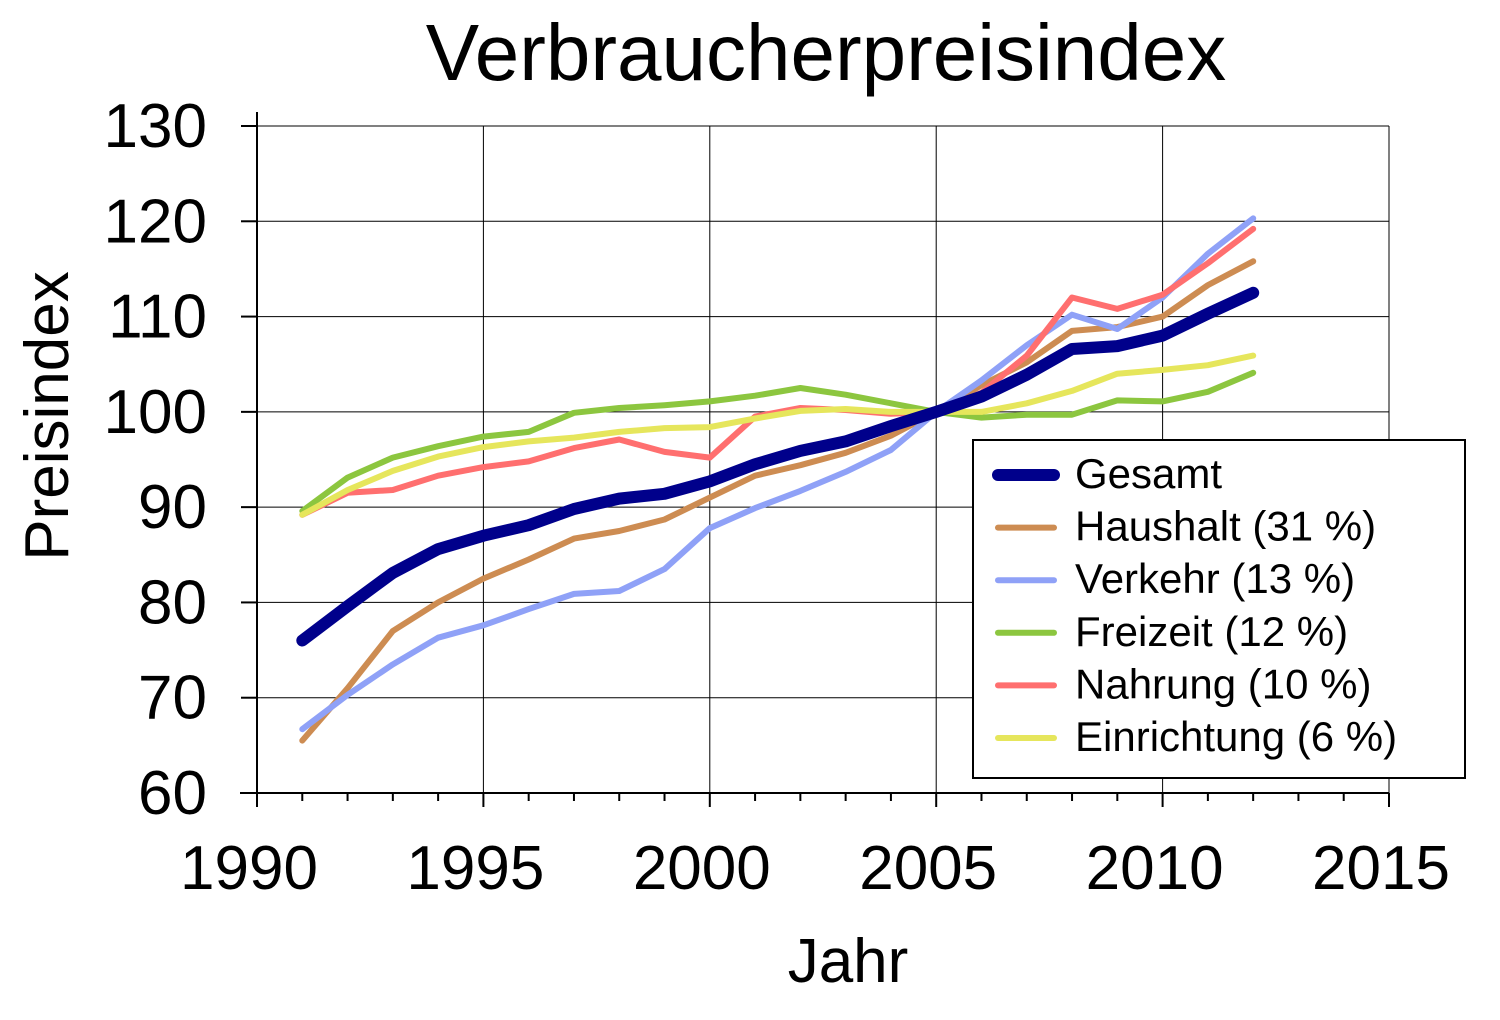 The width and height of the screenshot is (1500, 1020). Describe the element at coordinates (155, 221) in the screenshot. I see `y-tick-label: 120` at that location.